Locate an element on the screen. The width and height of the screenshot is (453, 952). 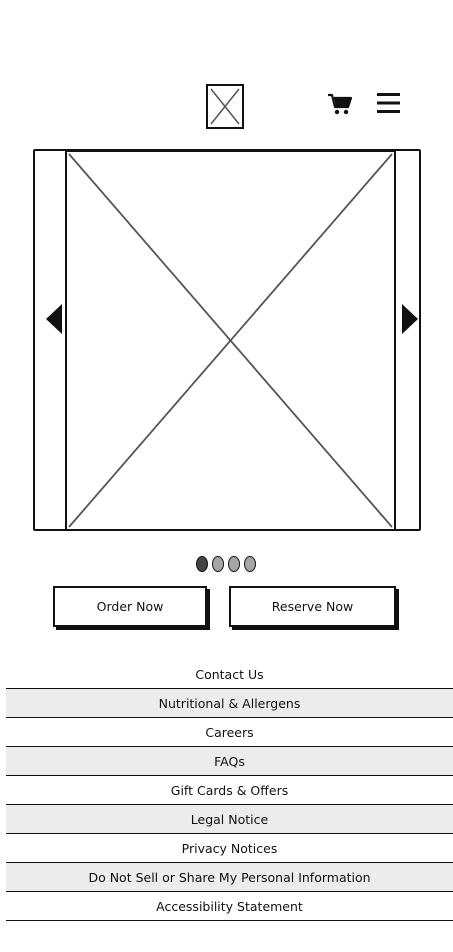
cart-button is located at coordinates (340, 104).